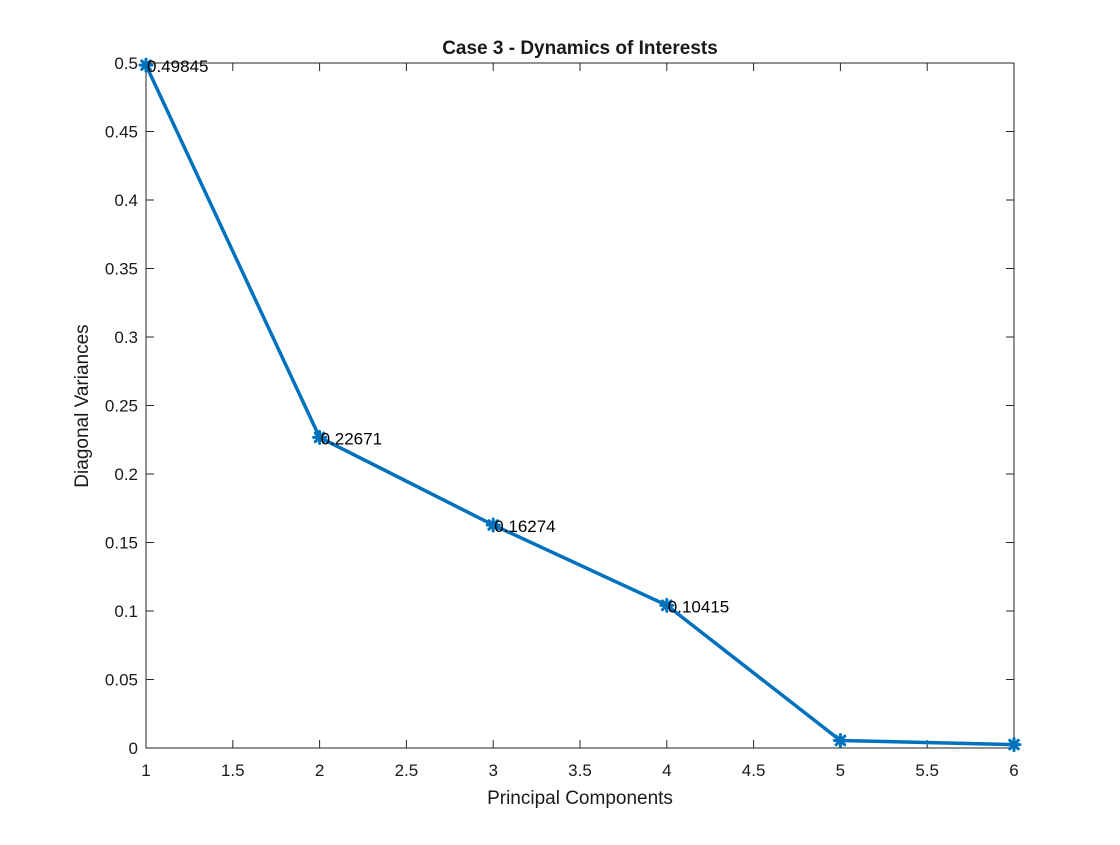 Image resolution: width=1120 pixels, height=845 pixels. I want to click on y-tick-label: 0.35, so click(121, 269).